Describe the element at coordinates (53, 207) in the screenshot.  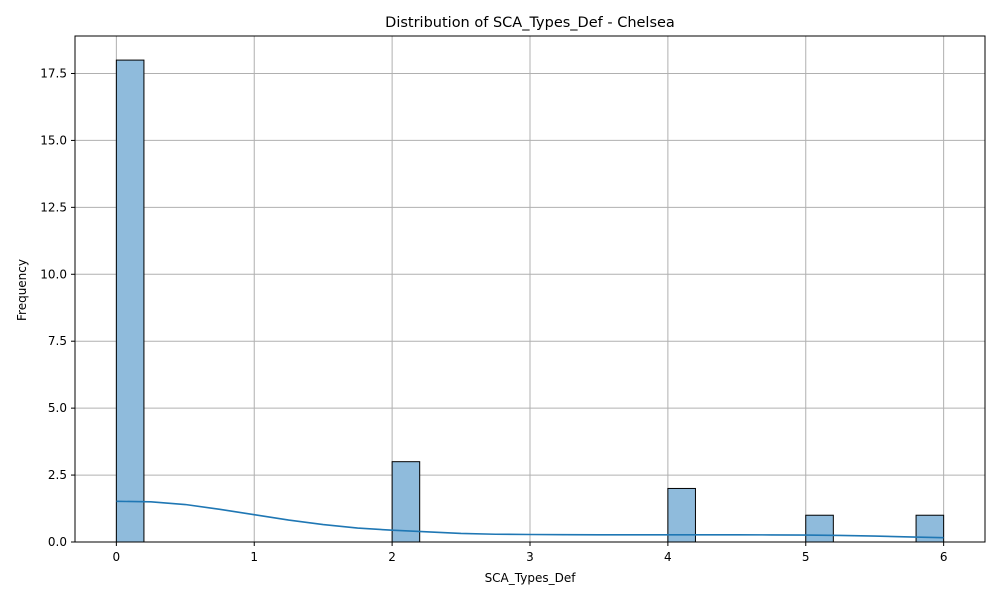
I see `y-tick-label: 12.5` at that location.